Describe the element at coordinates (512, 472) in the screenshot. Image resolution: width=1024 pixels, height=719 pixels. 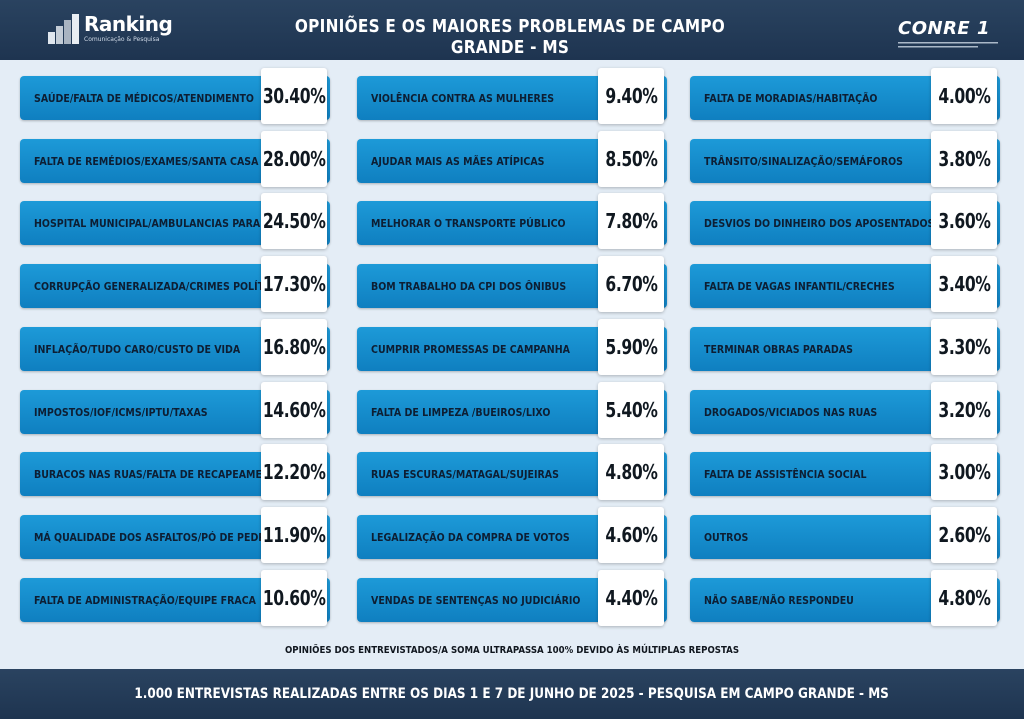
I see `chart-item: RUAS ESCURAS/MATAGAL/SUJEIRAS 4.80%` at that location.